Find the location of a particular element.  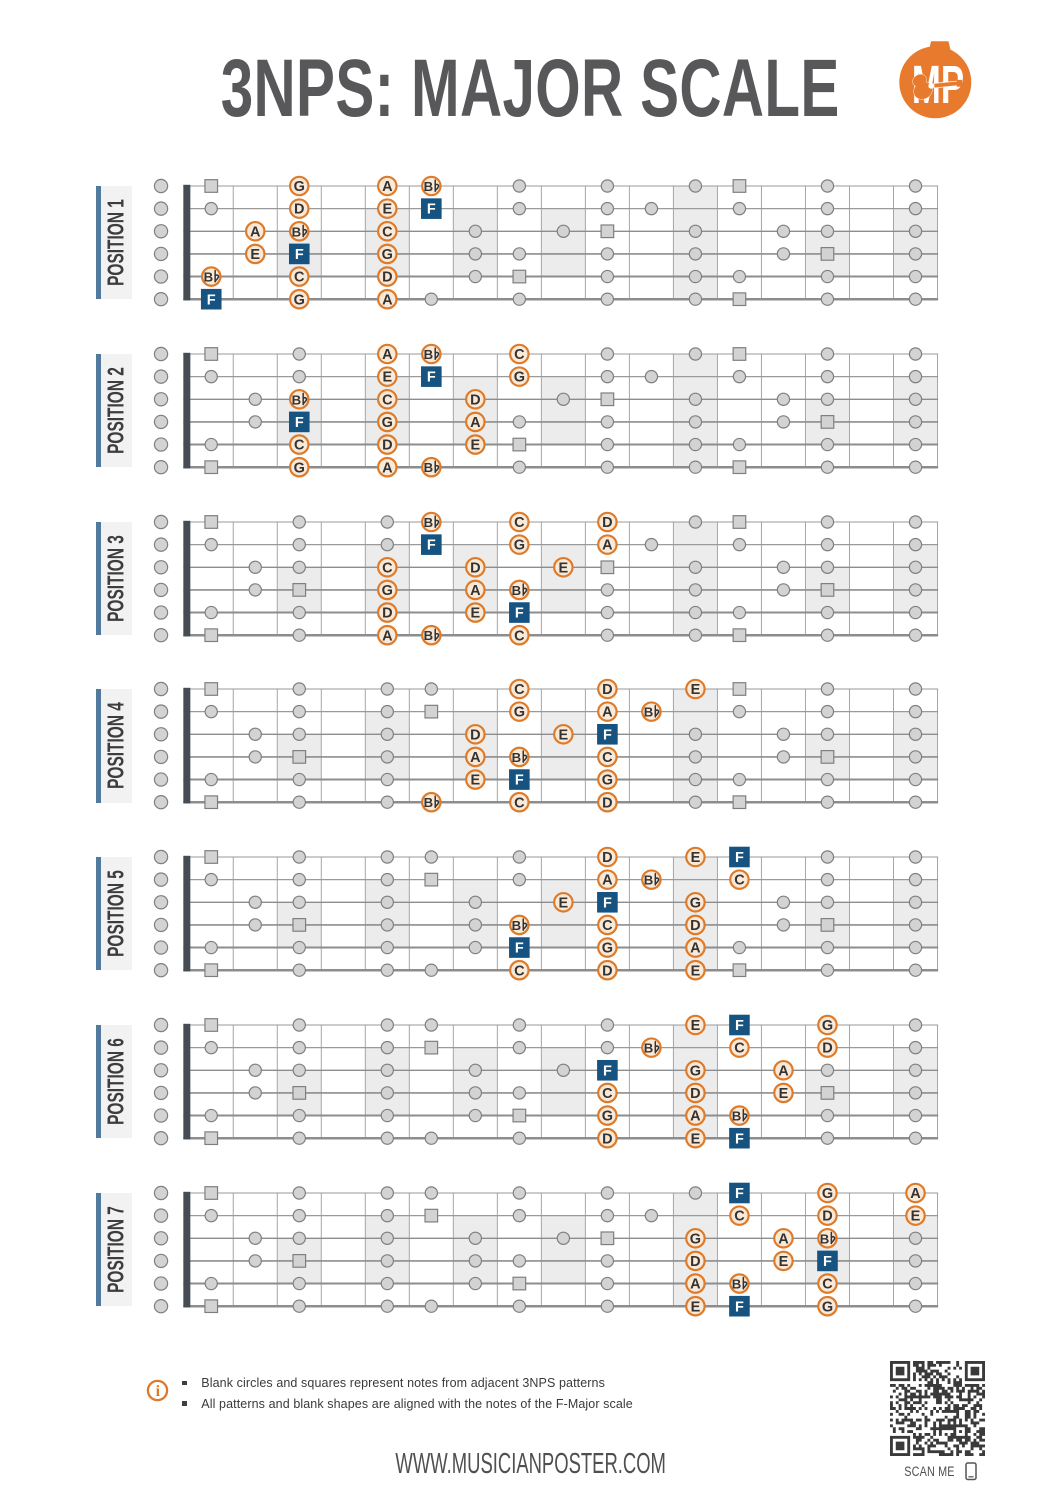

fretboard-4: B C D E F G A B C D E F G A B C D E is located at coordinates (546, 746).